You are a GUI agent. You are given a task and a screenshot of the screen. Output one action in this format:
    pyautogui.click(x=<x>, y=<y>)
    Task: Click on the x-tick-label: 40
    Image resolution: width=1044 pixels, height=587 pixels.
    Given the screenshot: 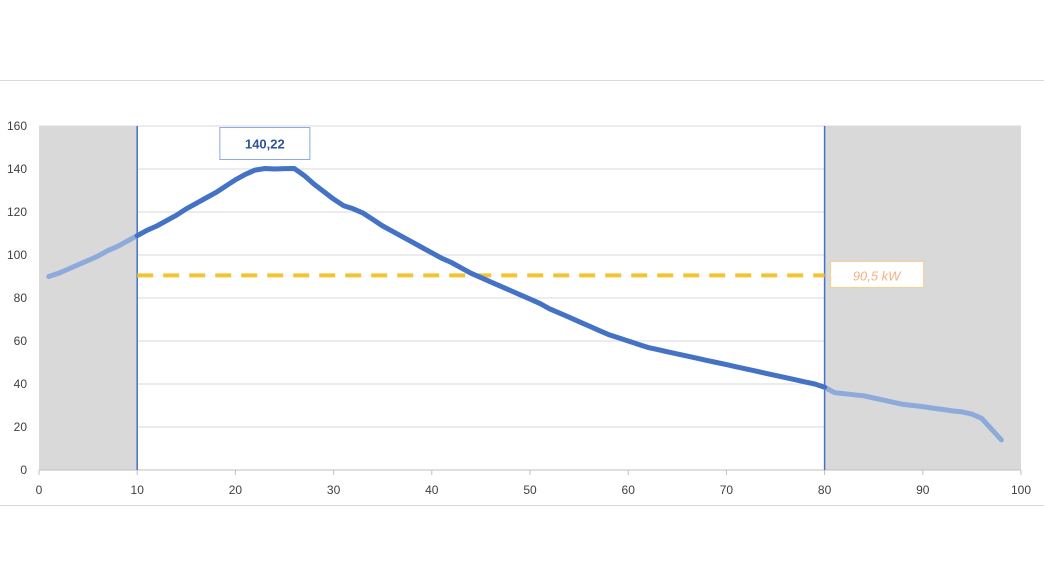 What is the action you would take?
    pyautogui.click(x=432, y=490)
    